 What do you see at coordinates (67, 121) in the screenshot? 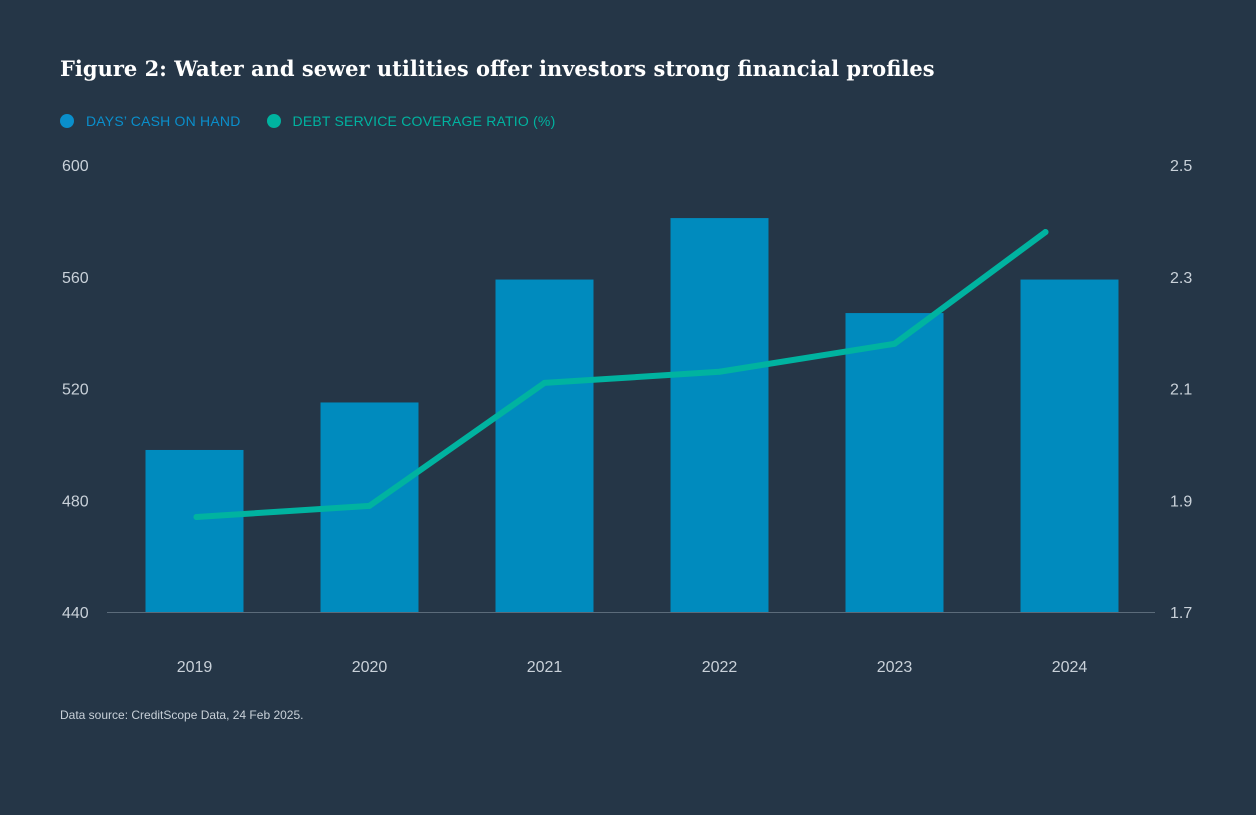
I see `legend-dot-cash` at bounding box center [67, 121].